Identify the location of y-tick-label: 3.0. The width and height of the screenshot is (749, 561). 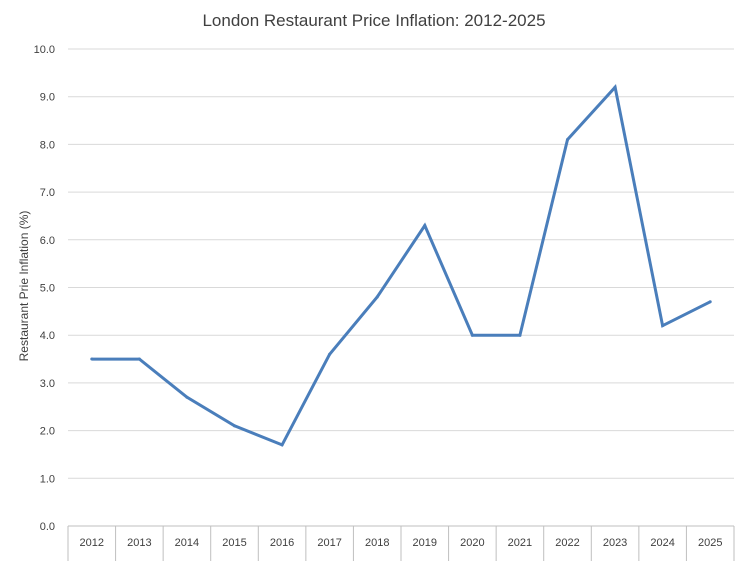
(47, 384).